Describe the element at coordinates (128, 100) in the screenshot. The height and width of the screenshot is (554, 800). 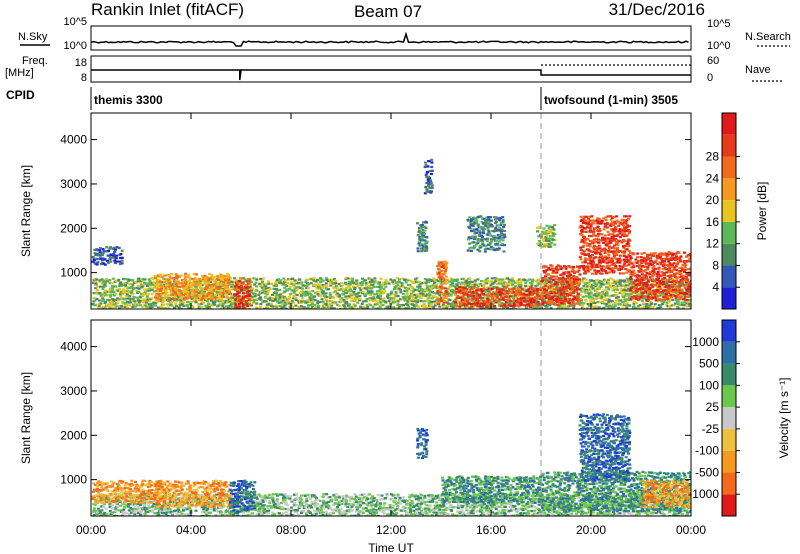
I see `cpid-segment-1: themis 3300` at that location.